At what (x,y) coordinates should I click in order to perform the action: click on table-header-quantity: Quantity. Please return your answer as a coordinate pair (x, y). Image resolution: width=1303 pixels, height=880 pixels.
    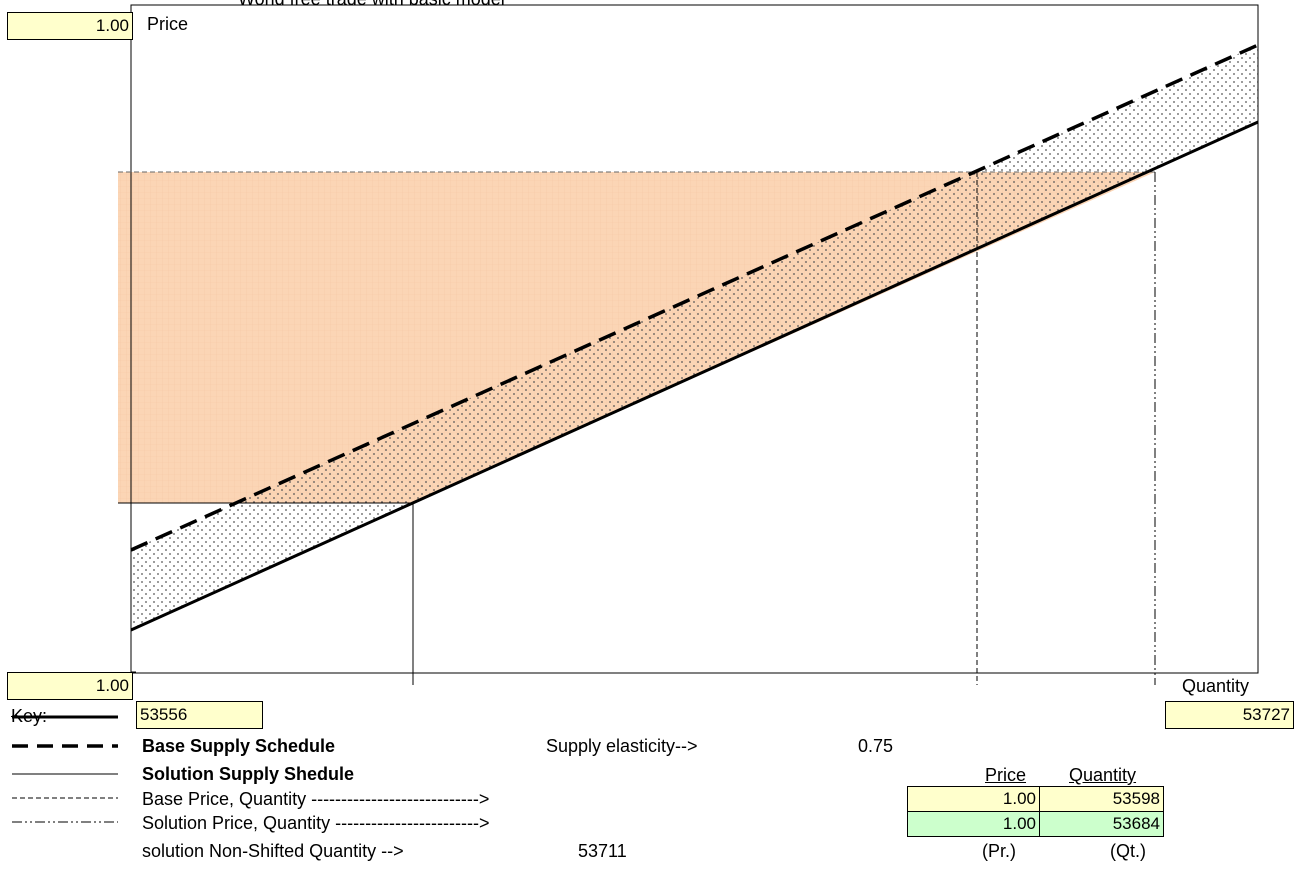
    Looking at the image, I should click on (1103, 775).